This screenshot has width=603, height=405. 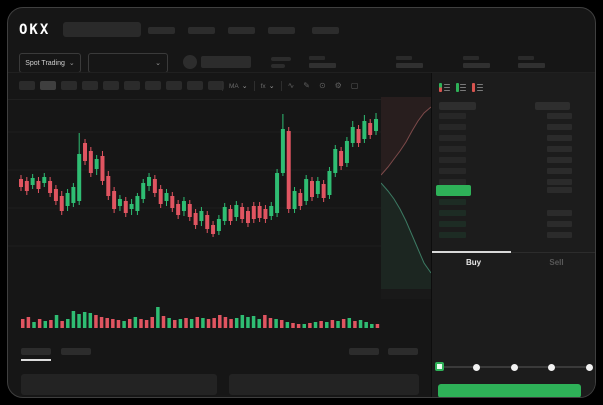 I want to click on indicator-dropdown-1: MA ⌄, so click(x=238, y=86).